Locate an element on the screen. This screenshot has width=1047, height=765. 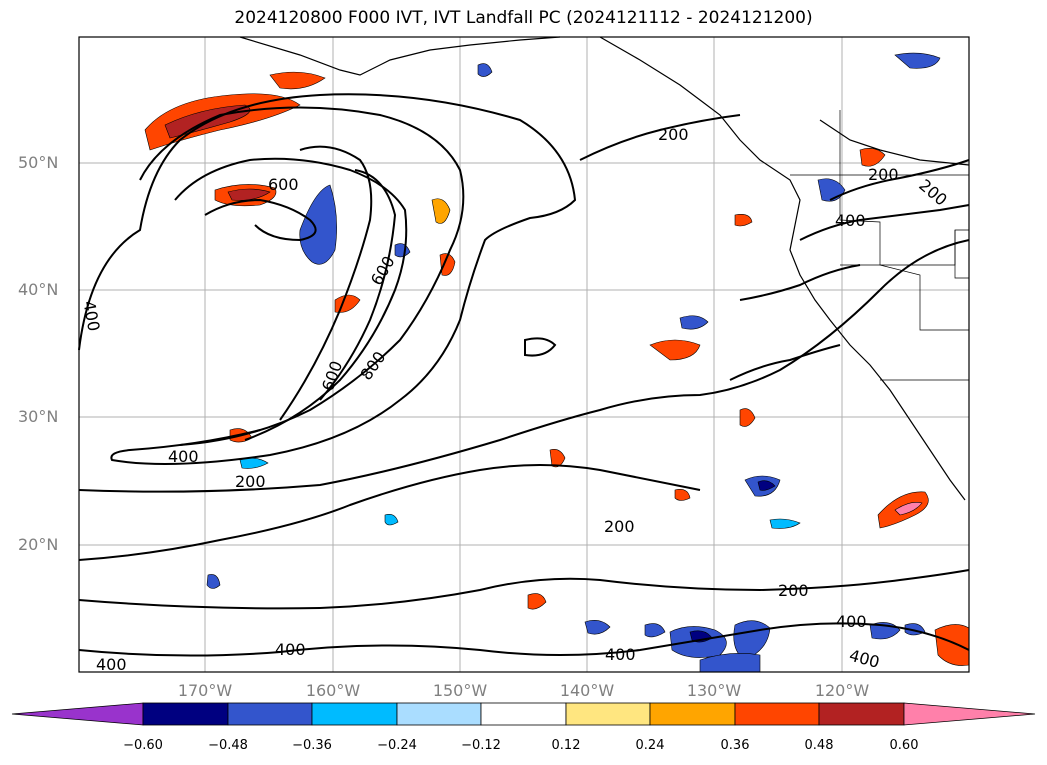
colorbar-tick: 0.24 is located at coordinates (650, 745).